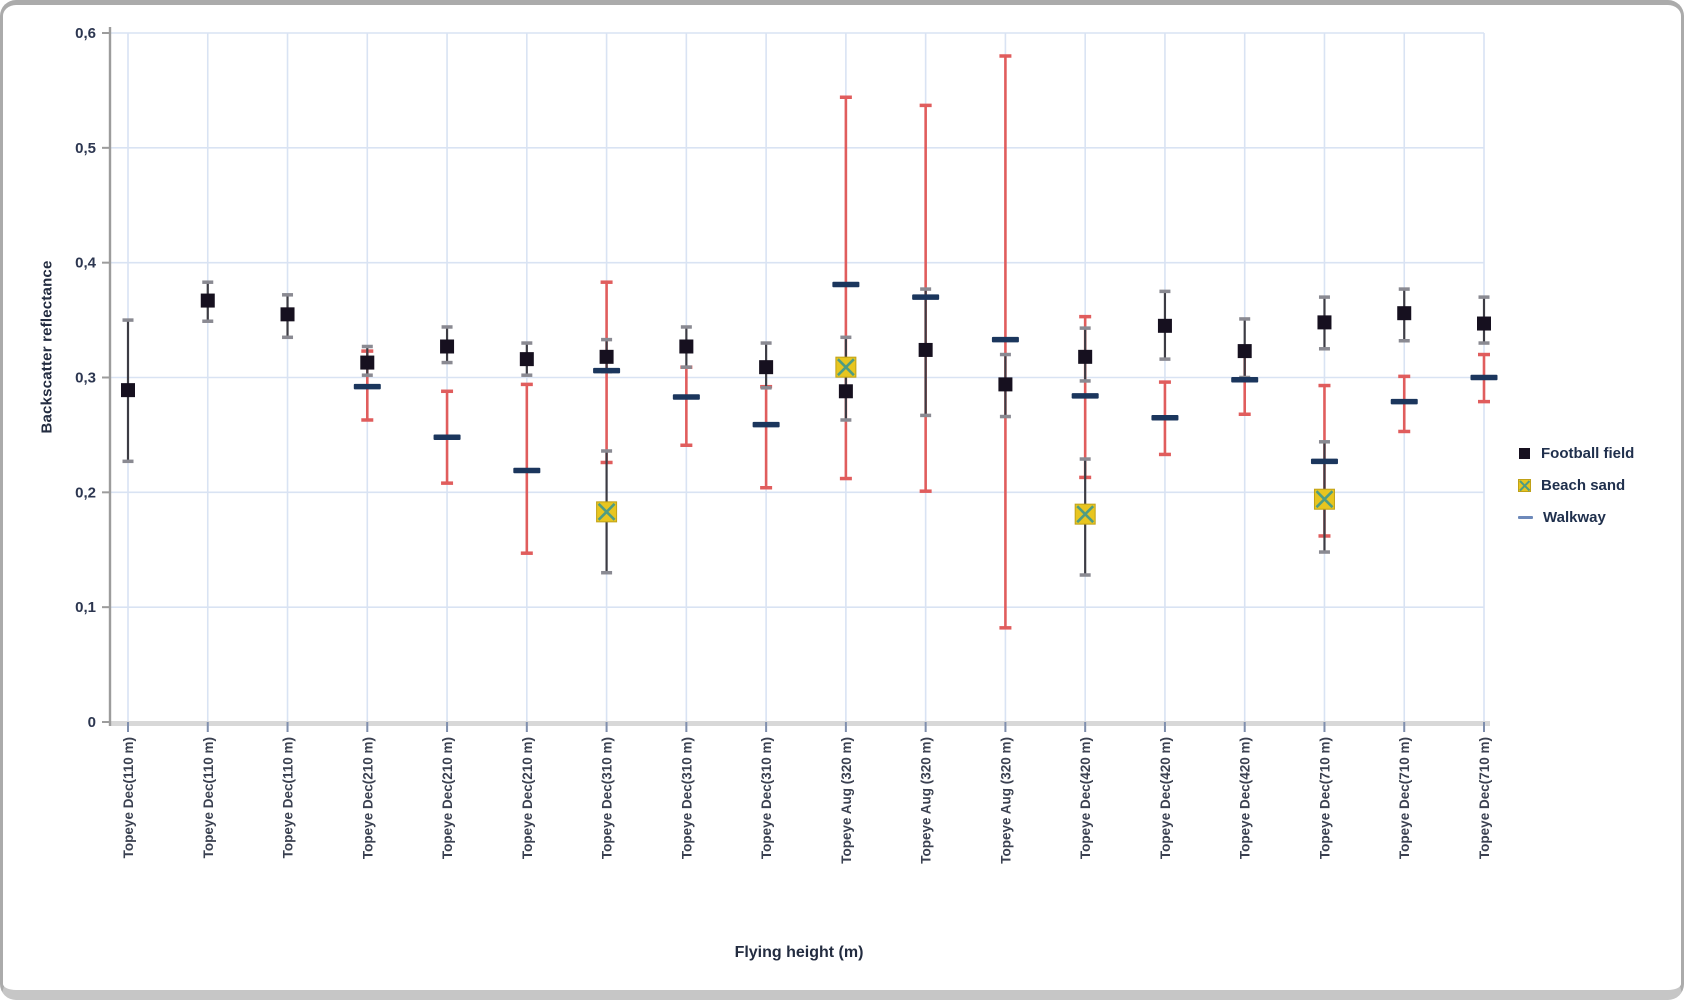  What do you see at coordinates (1588, 453) in the screenshot?
I see `legend-label-football-field: Football field` at bounding box center [1588, 453].